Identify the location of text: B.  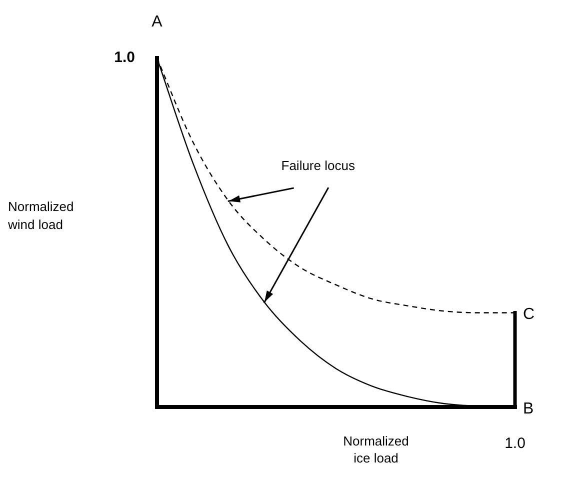
(528, 409).